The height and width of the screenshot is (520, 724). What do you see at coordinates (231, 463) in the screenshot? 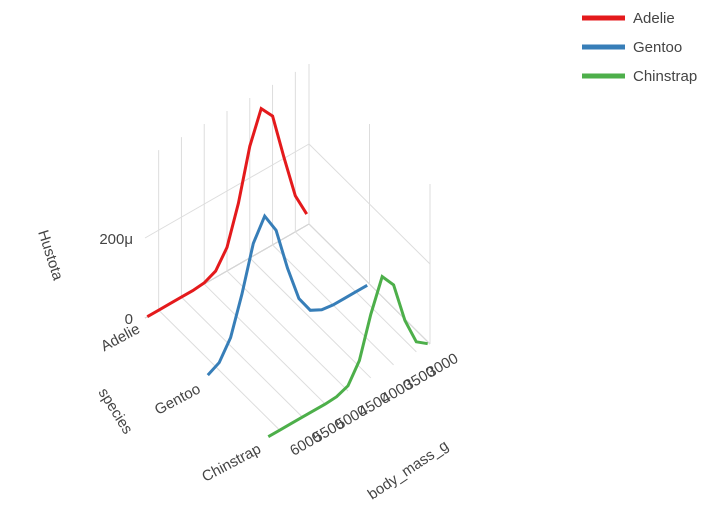
I see `y-tick-label: Chinstrap` at bounding box center [231, 463].